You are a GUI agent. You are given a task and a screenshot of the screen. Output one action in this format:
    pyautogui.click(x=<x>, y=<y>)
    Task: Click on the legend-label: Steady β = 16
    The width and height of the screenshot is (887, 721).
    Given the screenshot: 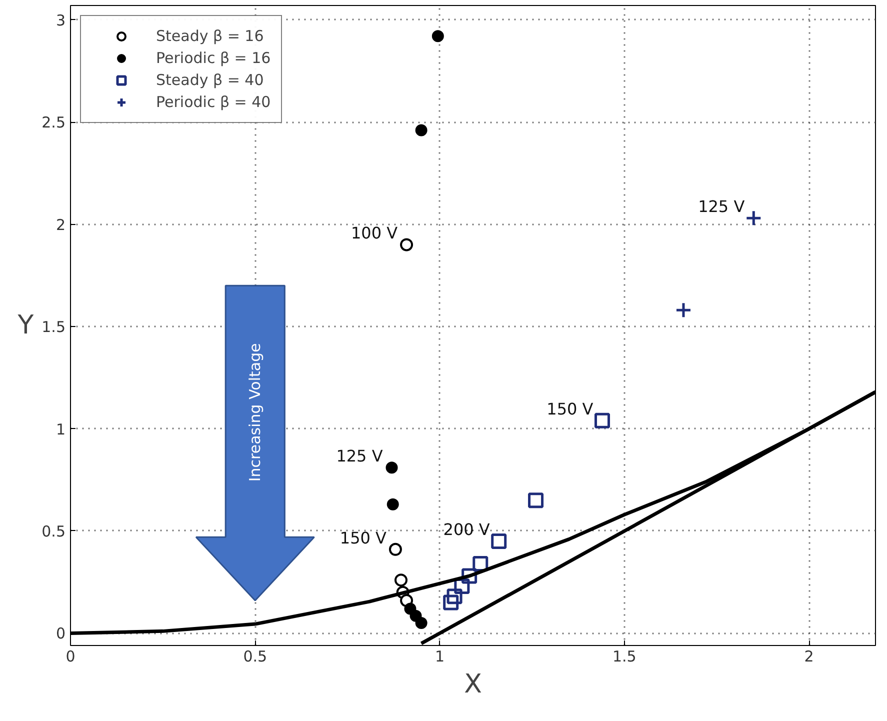 What is the action you would take?
    pyautogui.click(x=210, y=36)
    